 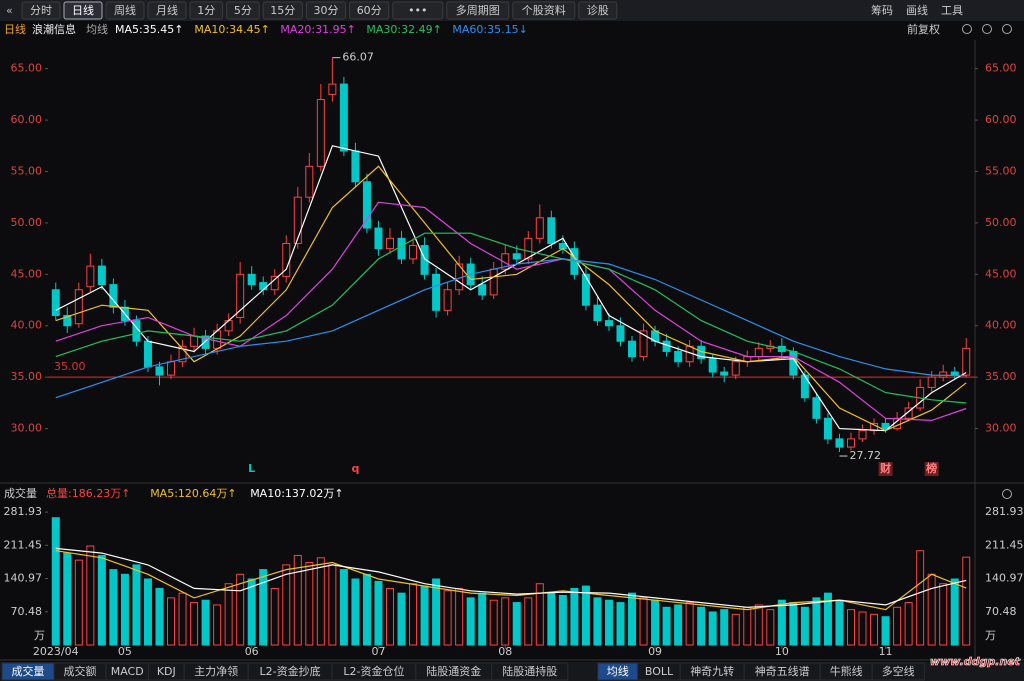 What do you see at coordinates (231, 29) in the screenshot?
I see `ma-label: MA10:34.45↑` at bounding box center [231, 29].